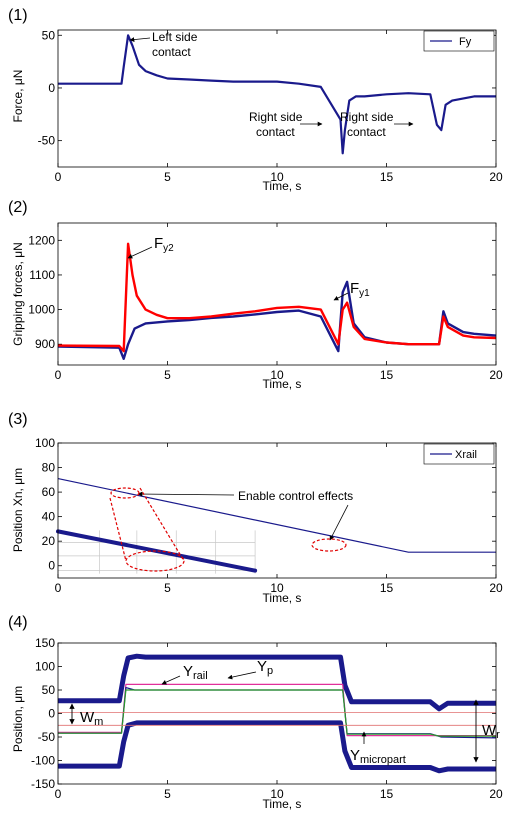 This screenshot has height=815, width=505. Describe the element at coordinates (45, 643) in the screenshot. I see `y-tick-label: 150` at that location.